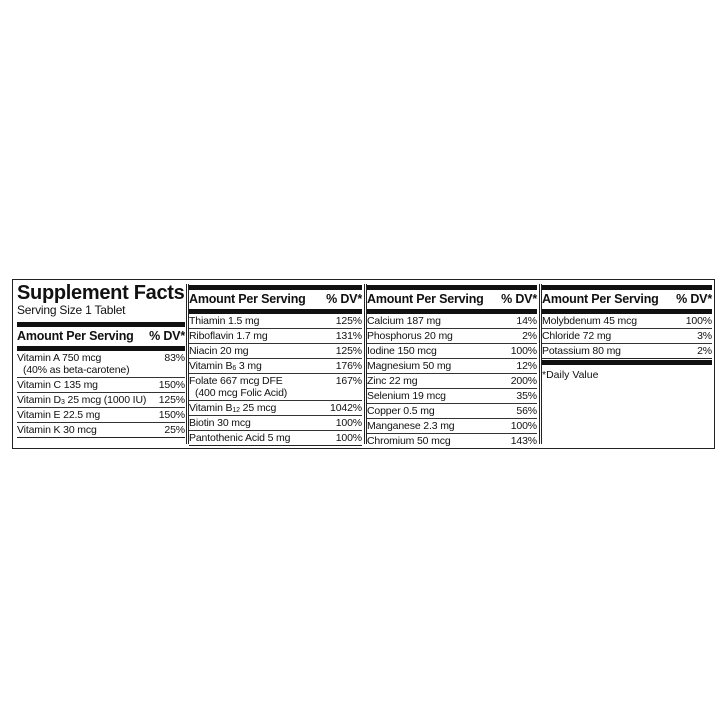 Image resolution: width=727 pixels, height=727 pixels. I want to click on nutrient-name: Potassium 80 mg, so click(581, 351).